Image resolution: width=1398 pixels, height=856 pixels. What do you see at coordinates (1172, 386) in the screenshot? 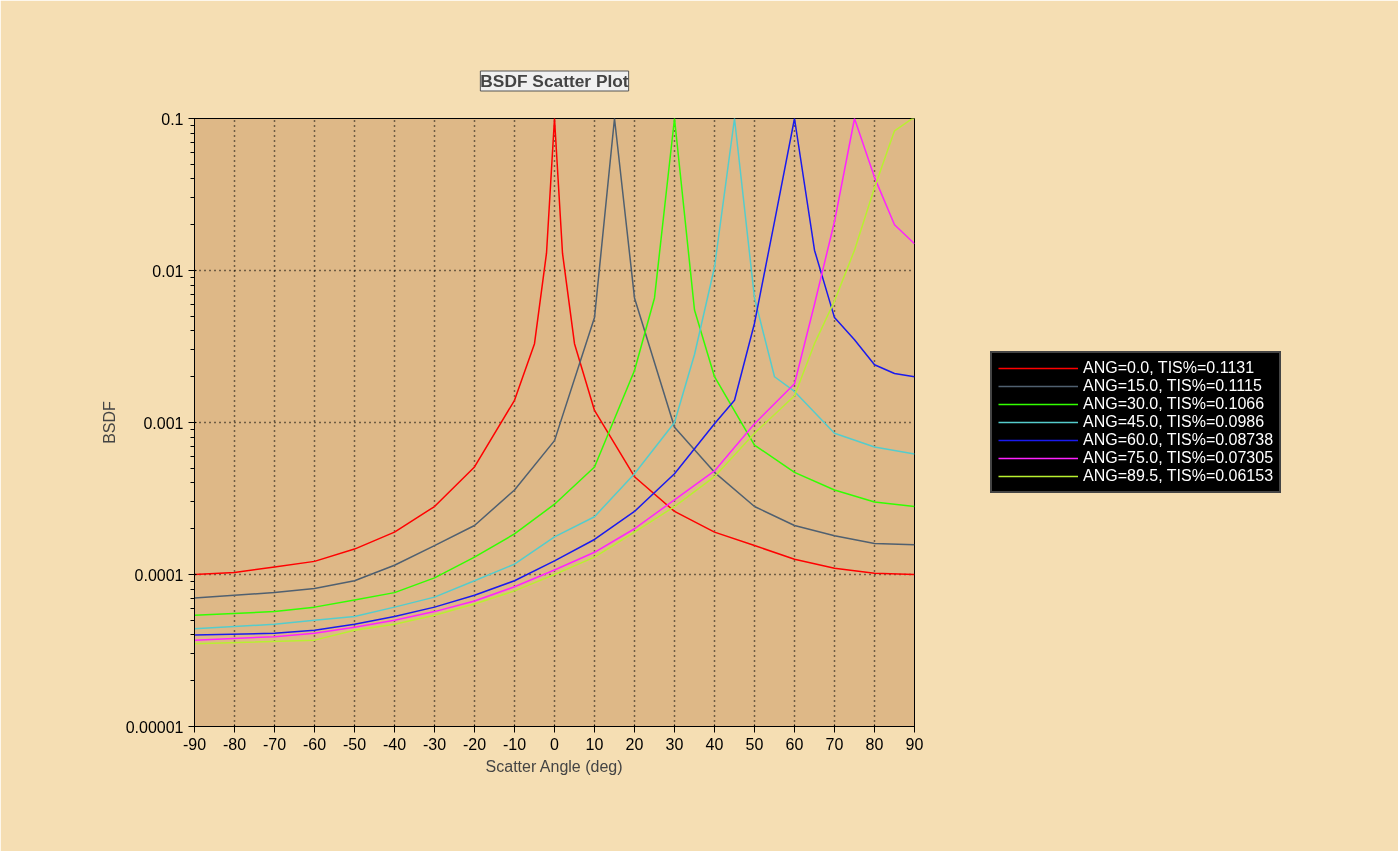
I see `legend-label: ANG=15.0, TIS%=0.1115` at bounding box center [1172, 386].